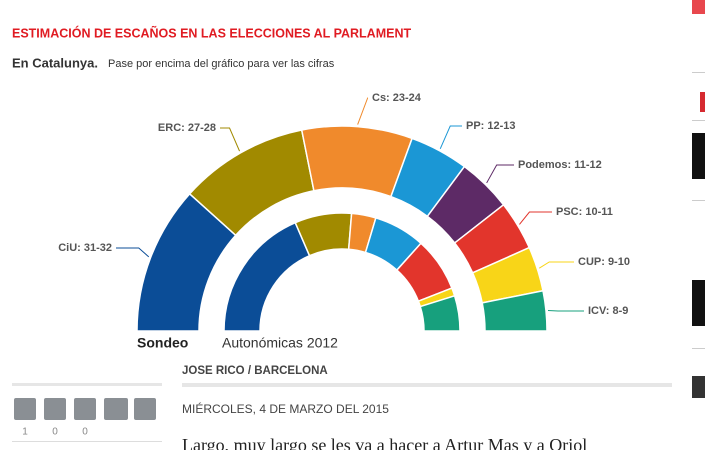 This screenshot has width=705, height=455. What do you see at coordinates (162, 343) in the screenshot?
I see `legend-outer: Sondeo` at bounding box center [162, 343].